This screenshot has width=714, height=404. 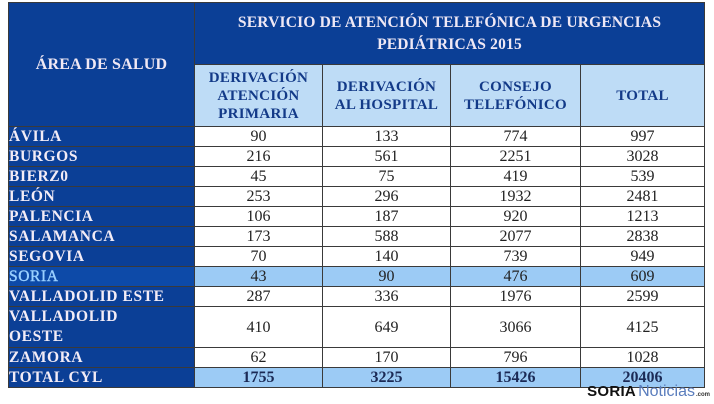 I want to click on cell-total: 609, so click(x=642, y=276).